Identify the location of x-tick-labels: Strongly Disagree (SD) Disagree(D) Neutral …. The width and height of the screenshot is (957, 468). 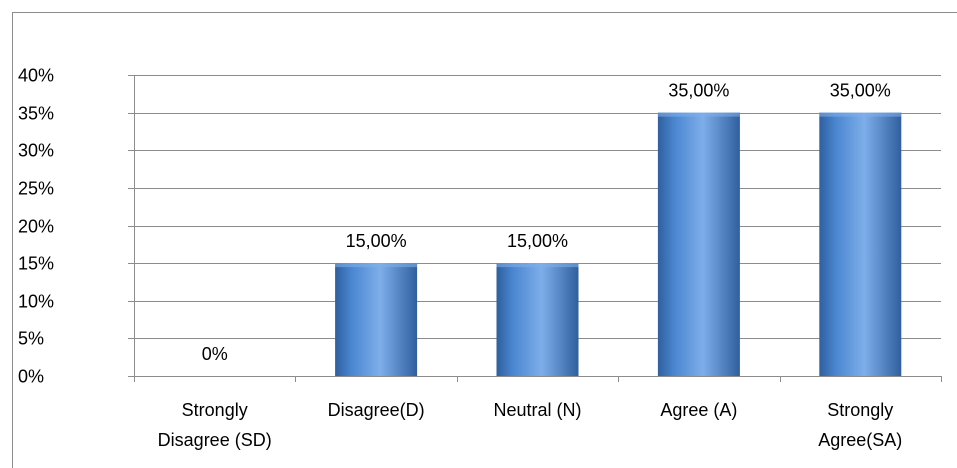
(530, 425).